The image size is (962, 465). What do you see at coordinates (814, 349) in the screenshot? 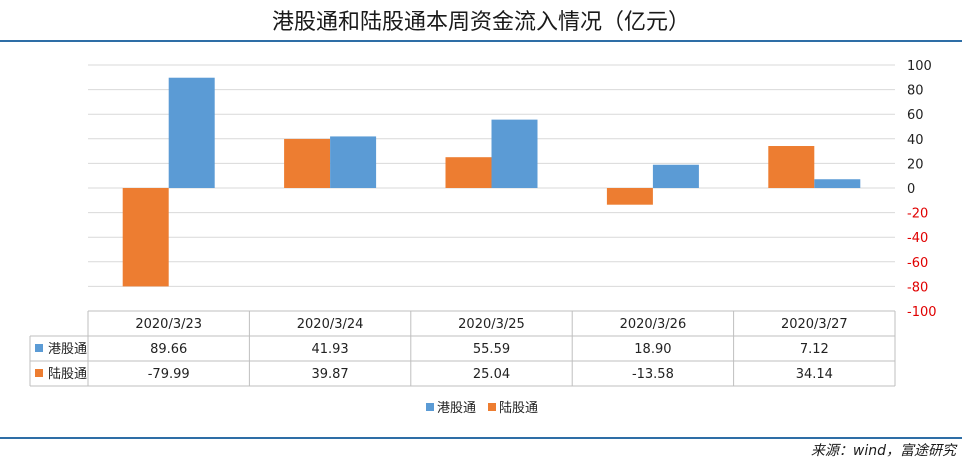
I see `data-label: 7.12` at bounding box center [814, 349].